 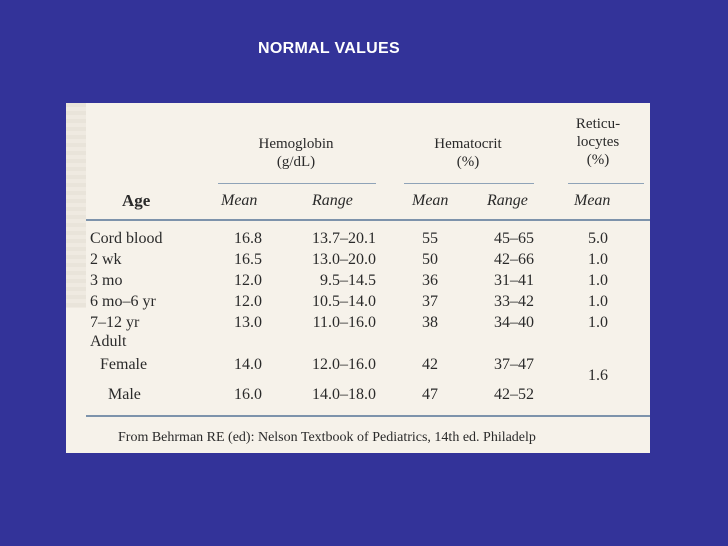 What do you see at coordinates (329, 48) in the screenshot?
I see `slide-title: NORMAL VALUES` at bounding box center [329, 48].